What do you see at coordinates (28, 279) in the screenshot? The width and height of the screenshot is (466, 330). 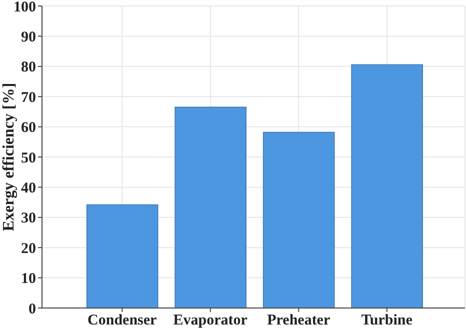 I see `y-tick-label: 10` at bounding box center [28, 279].